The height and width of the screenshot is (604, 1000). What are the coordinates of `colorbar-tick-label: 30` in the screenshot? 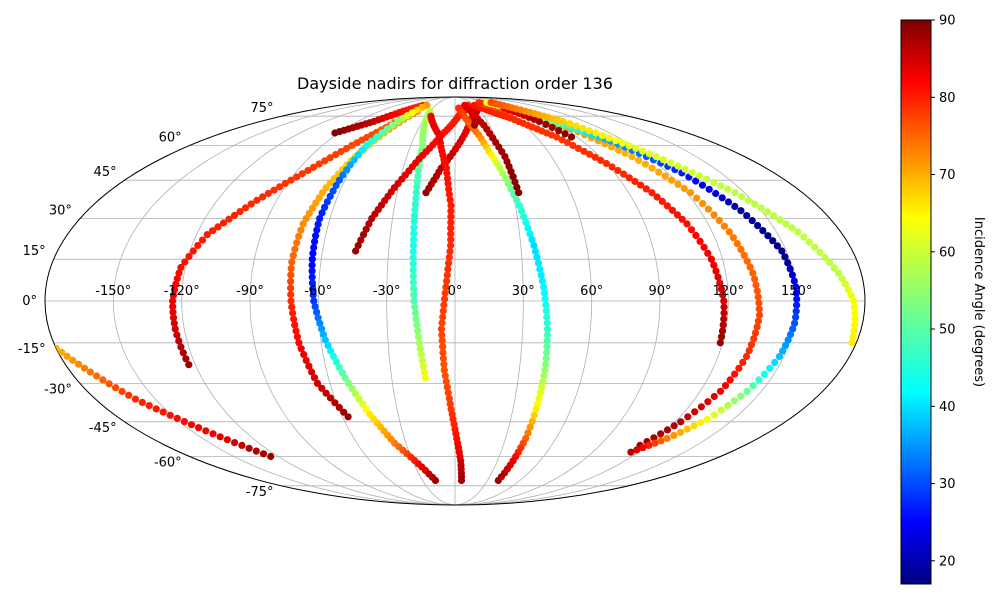 It's located at (947, 484).